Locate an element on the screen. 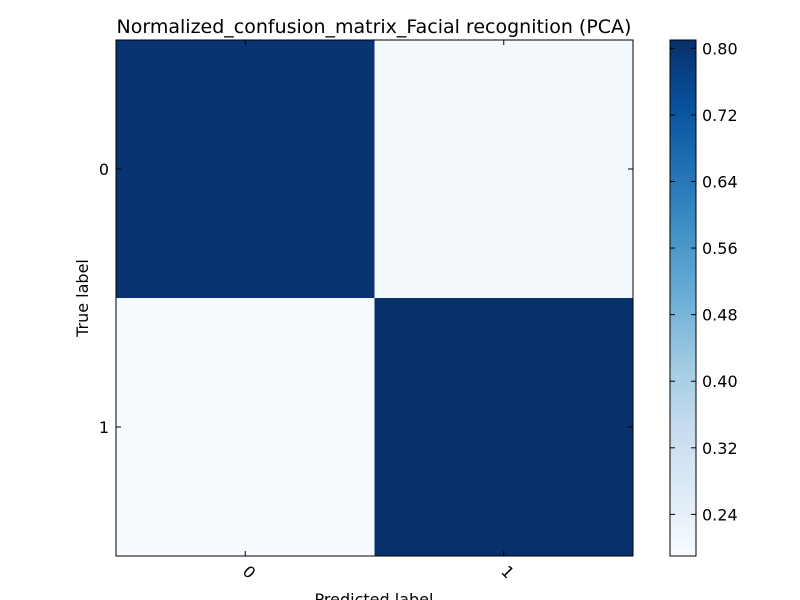  colorbar-frame is located at coordinates (683, 298).